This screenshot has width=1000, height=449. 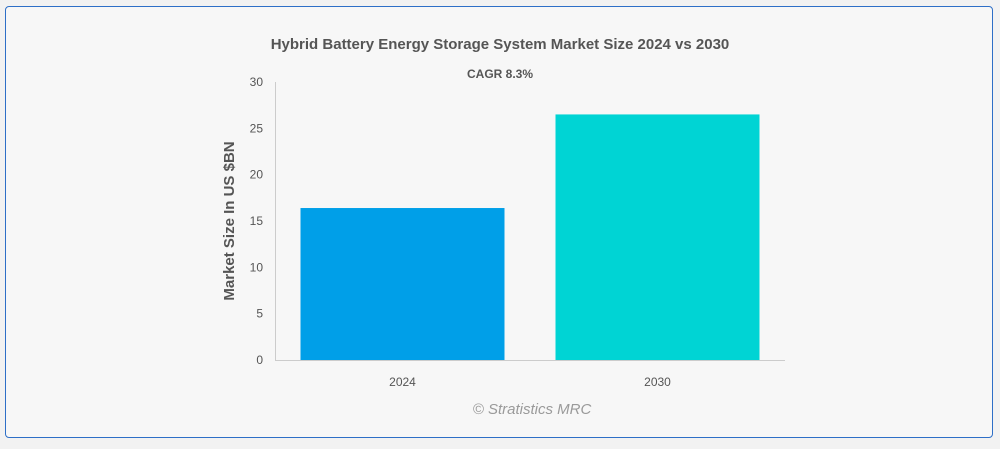 I want to click on x-tick-label: 2024, so click(x=402, y=382).